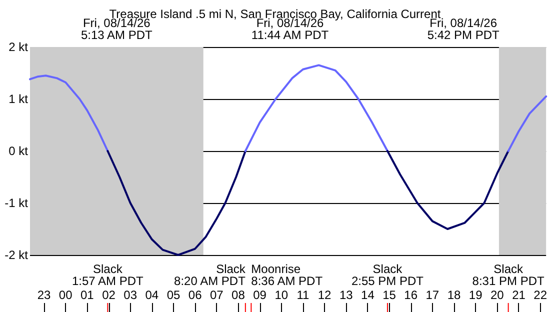 This screenshot has height=312, width=550. I want to click on x-tick-label: 03, so click(131, 295).